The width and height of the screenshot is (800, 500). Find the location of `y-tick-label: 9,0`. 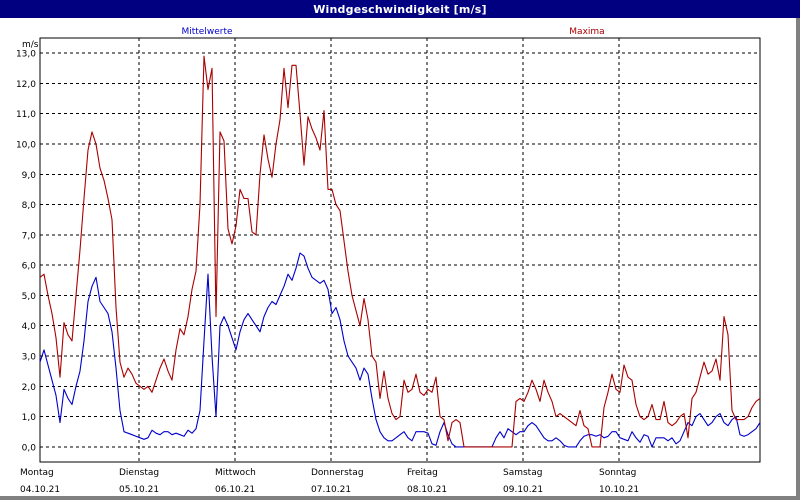

y-tick-label: 9,0 is located at coordinates (29, 176).